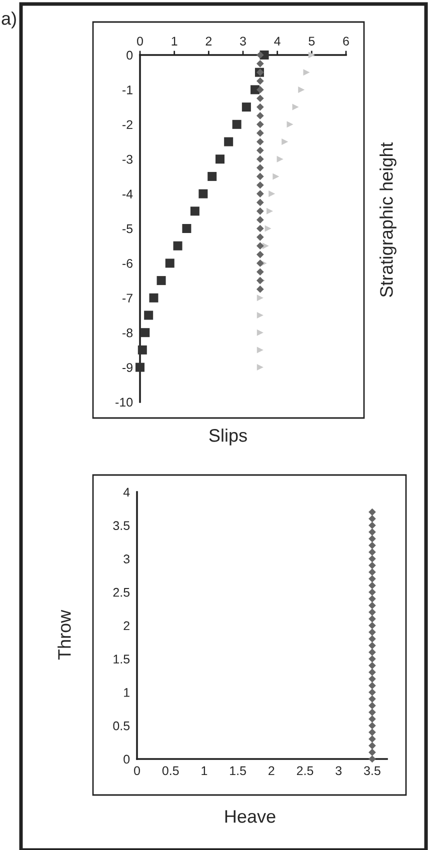  I want to click on x-tick-label: 1, so click(205, 771).